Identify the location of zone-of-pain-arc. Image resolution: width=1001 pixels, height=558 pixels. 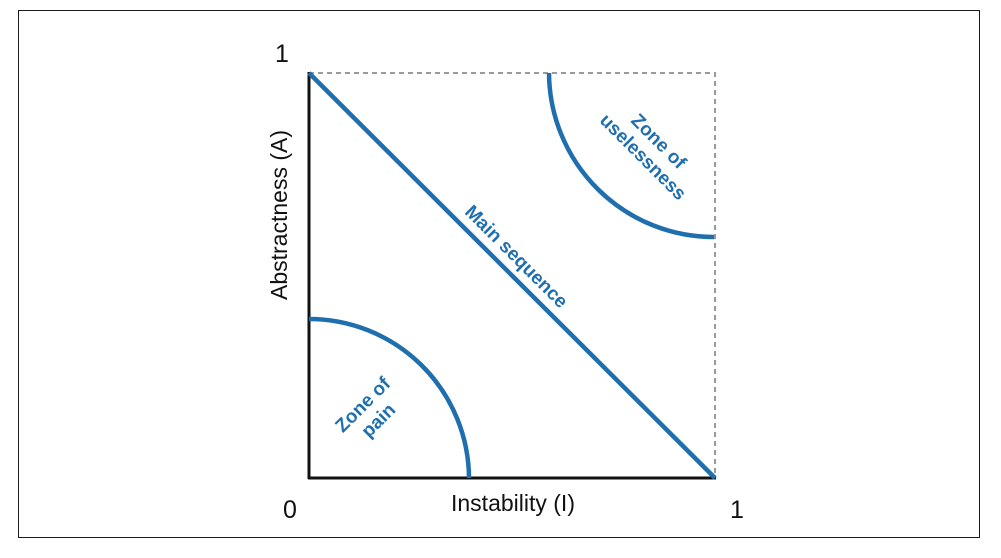
(390, 397).